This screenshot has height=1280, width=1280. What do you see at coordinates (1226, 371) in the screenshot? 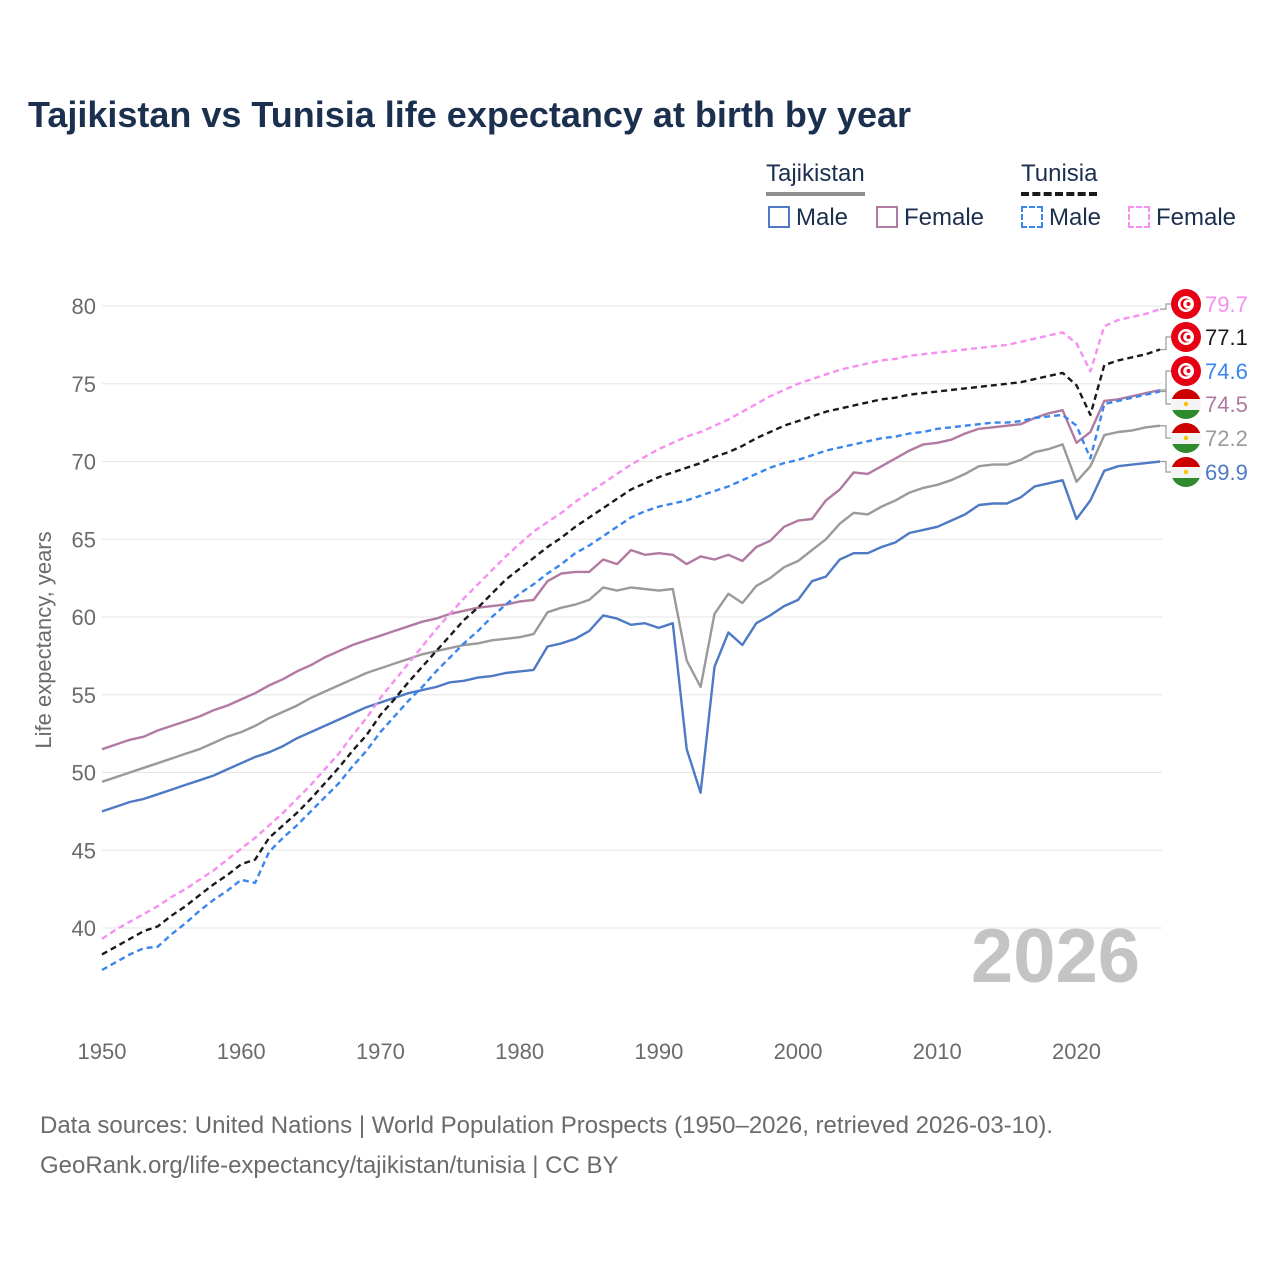
I see `end-label-value: 74.6` at bounding box center [1226, 371].